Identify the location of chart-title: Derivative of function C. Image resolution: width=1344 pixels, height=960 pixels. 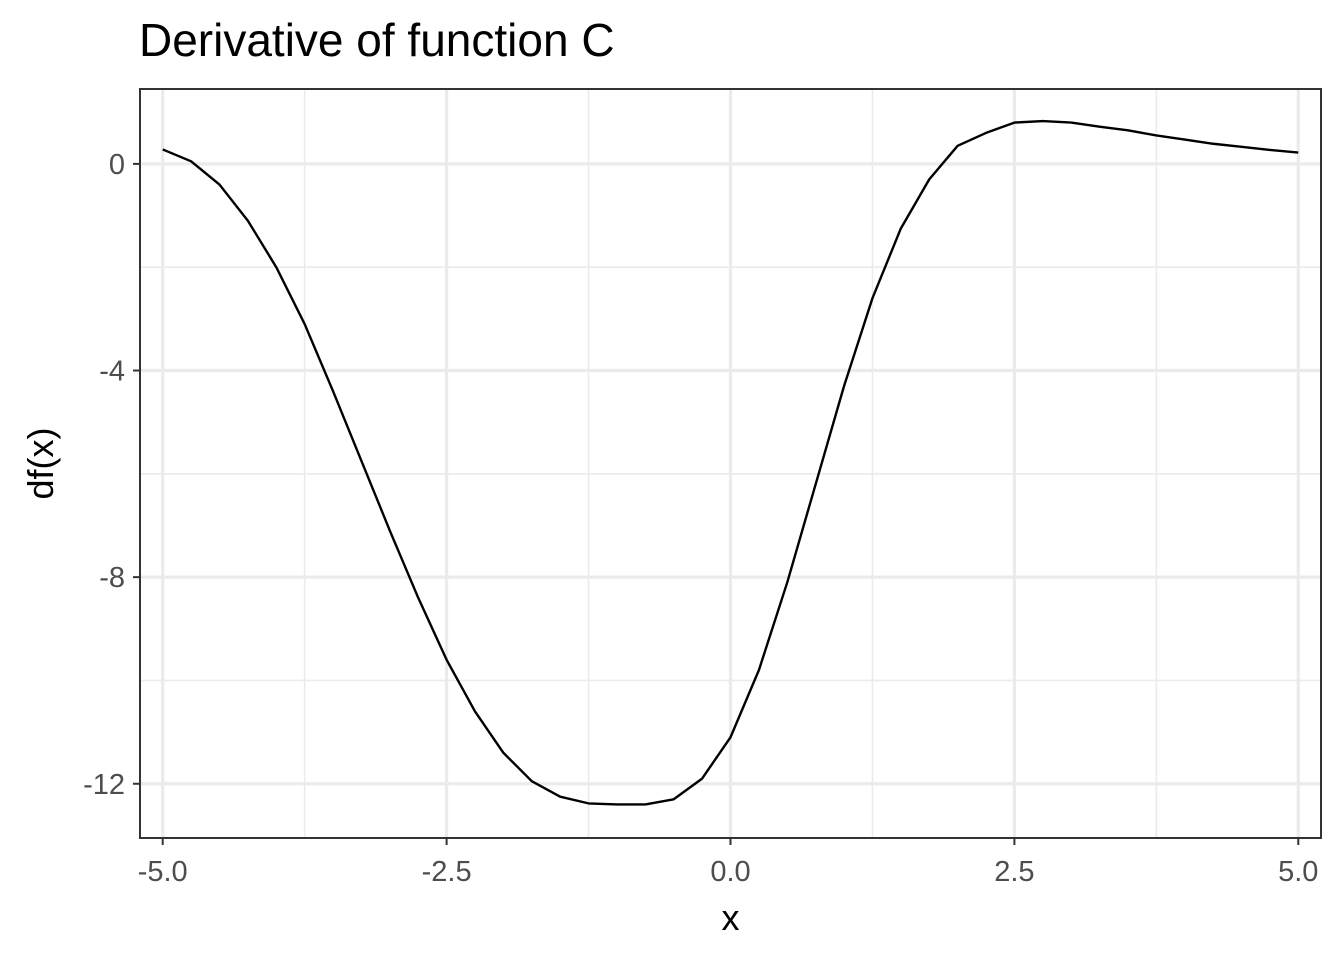
(377, 40).